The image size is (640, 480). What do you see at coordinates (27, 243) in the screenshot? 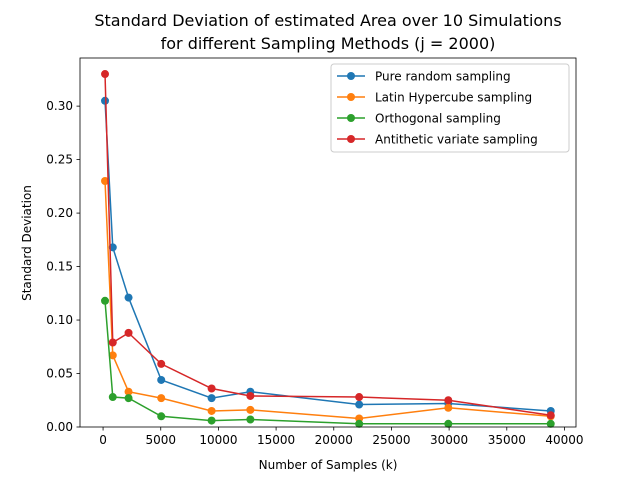
I see `y-axis-label: Standard Deviation` at bounding box center [27, 243].